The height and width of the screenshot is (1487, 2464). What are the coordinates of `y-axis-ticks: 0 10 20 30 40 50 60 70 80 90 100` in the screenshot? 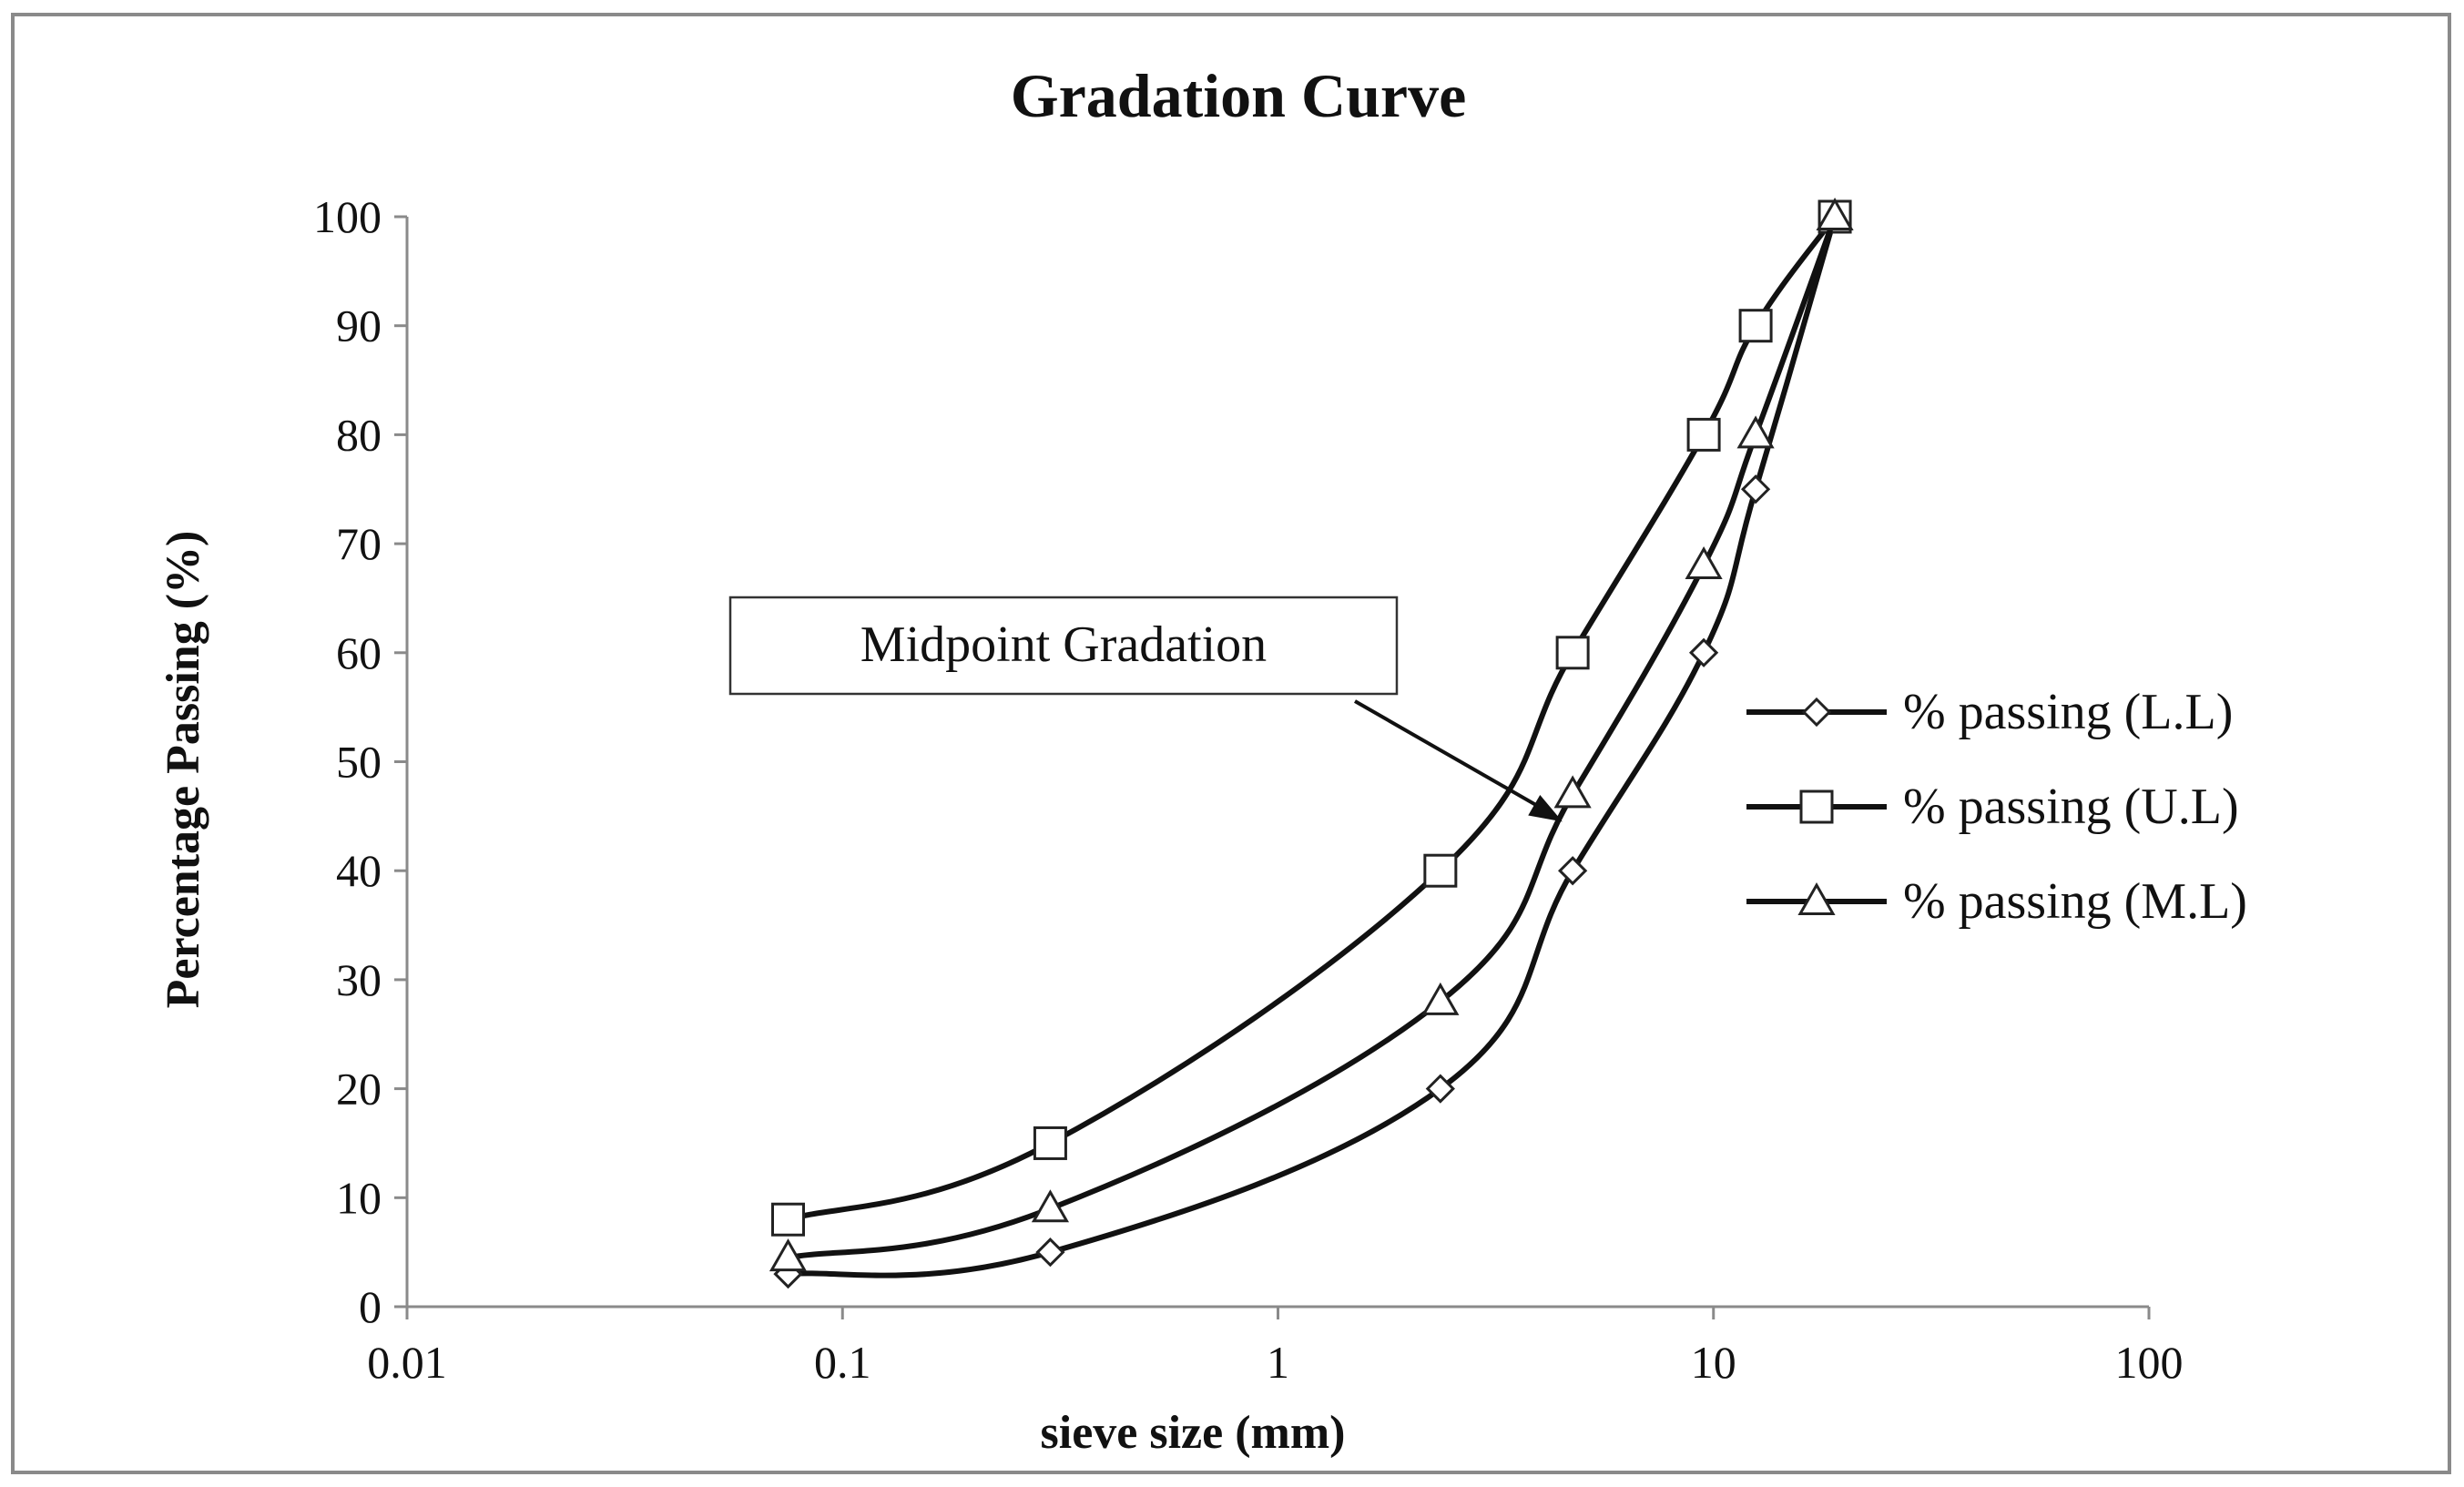 It's located at (360, 761).